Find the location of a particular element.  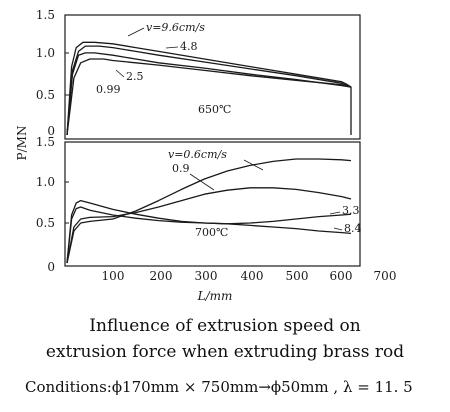

bottom-label-v0.6: v=0.6cm/s is located at coordinates (197, 154).